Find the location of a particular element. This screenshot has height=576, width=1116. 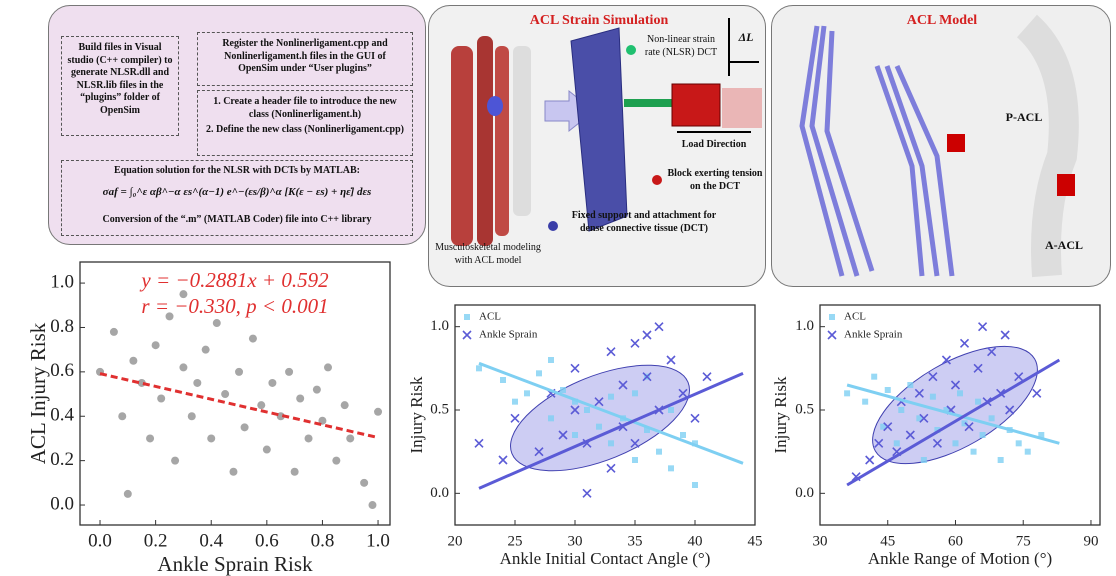

bone is located at coordinates (522, 131).